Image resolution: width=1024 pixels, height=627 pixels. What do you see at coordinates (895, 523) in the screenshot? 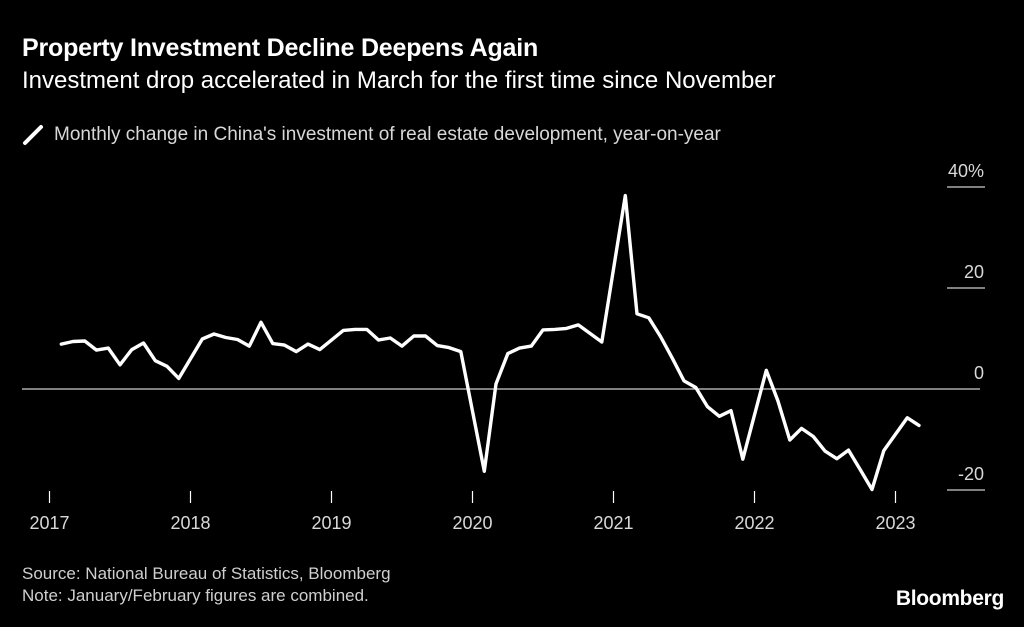
I see `x-tick-label: 2023` at bounding box center [895, 523].